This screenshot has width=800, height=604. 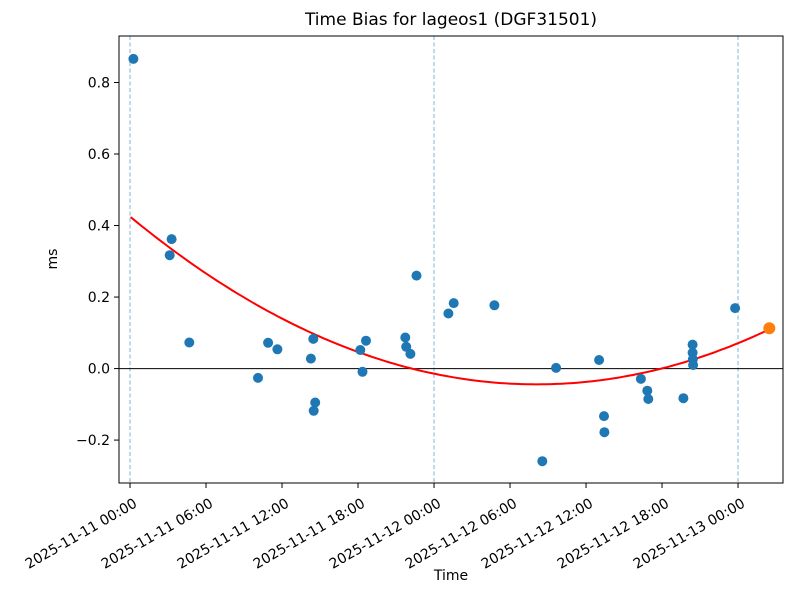 I want to click on latest-measurement-point, so click(x=769, y=328).